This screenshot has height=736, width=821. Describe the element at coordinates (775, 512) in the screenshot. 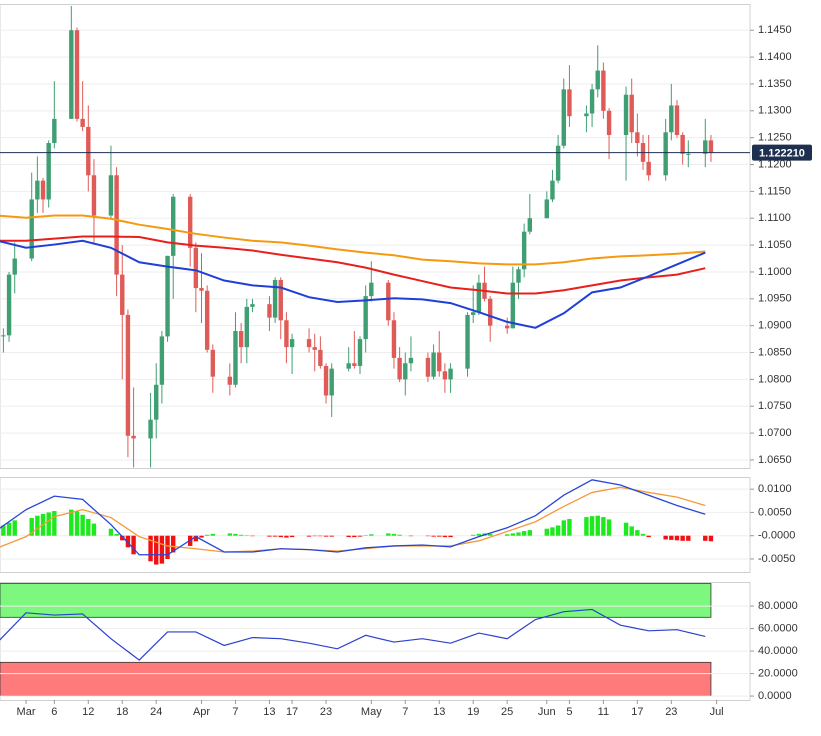

I see `y-tick-label: 0.0050` at that location.